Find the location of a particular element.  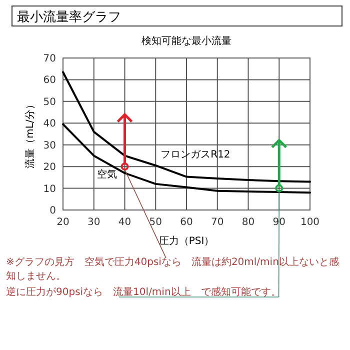

y-axis-title: 流量（mL/分） is located at coordinates (30, 134).